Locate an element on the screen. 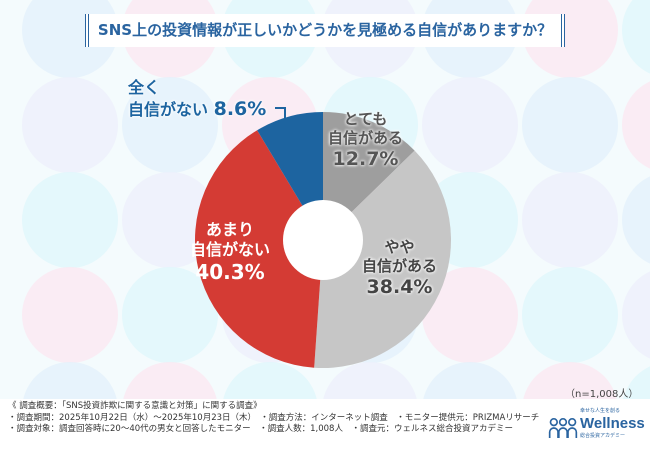  people-icon is located at coordinates (563, 427).